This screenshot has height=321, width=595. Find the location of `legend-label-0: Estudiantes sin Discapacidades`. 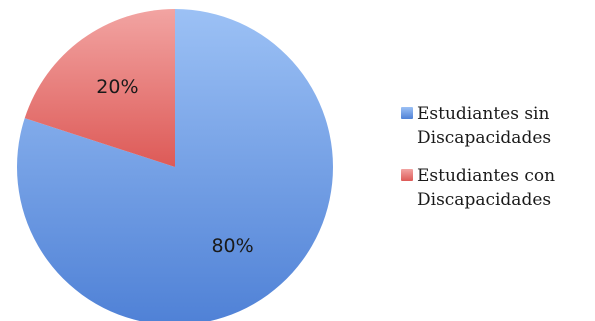

legend-label-0: Estudiantes sin Discapacidades is located at coordinates (484, 126).